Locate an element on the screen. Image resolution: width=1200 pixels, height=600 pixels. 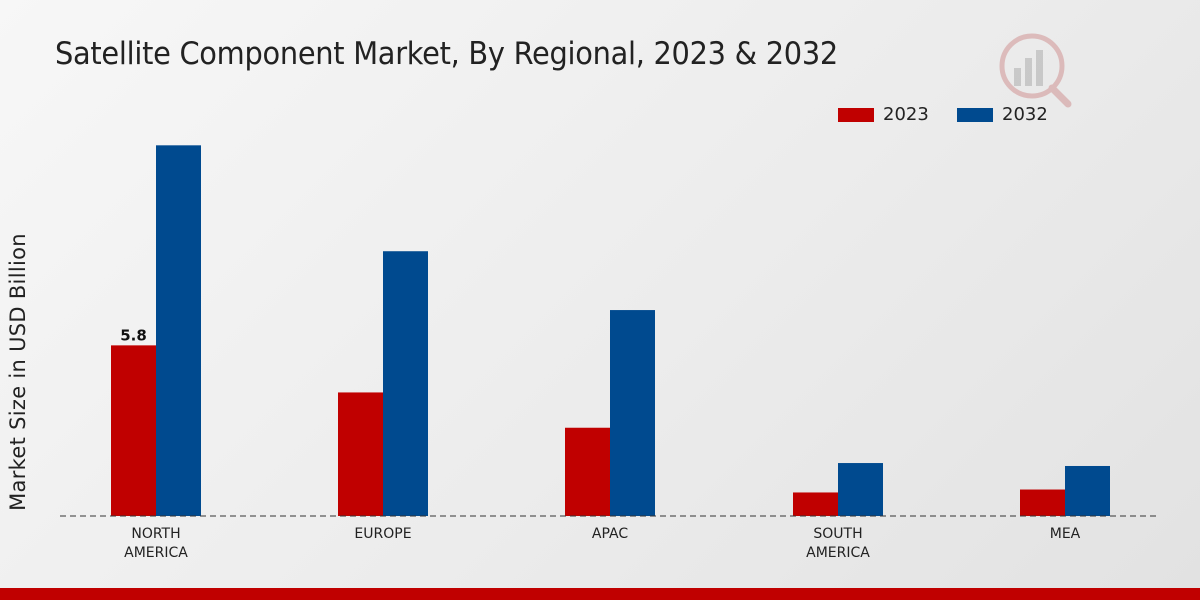
bar-2032-mea is located at coordinates (1087, 490).